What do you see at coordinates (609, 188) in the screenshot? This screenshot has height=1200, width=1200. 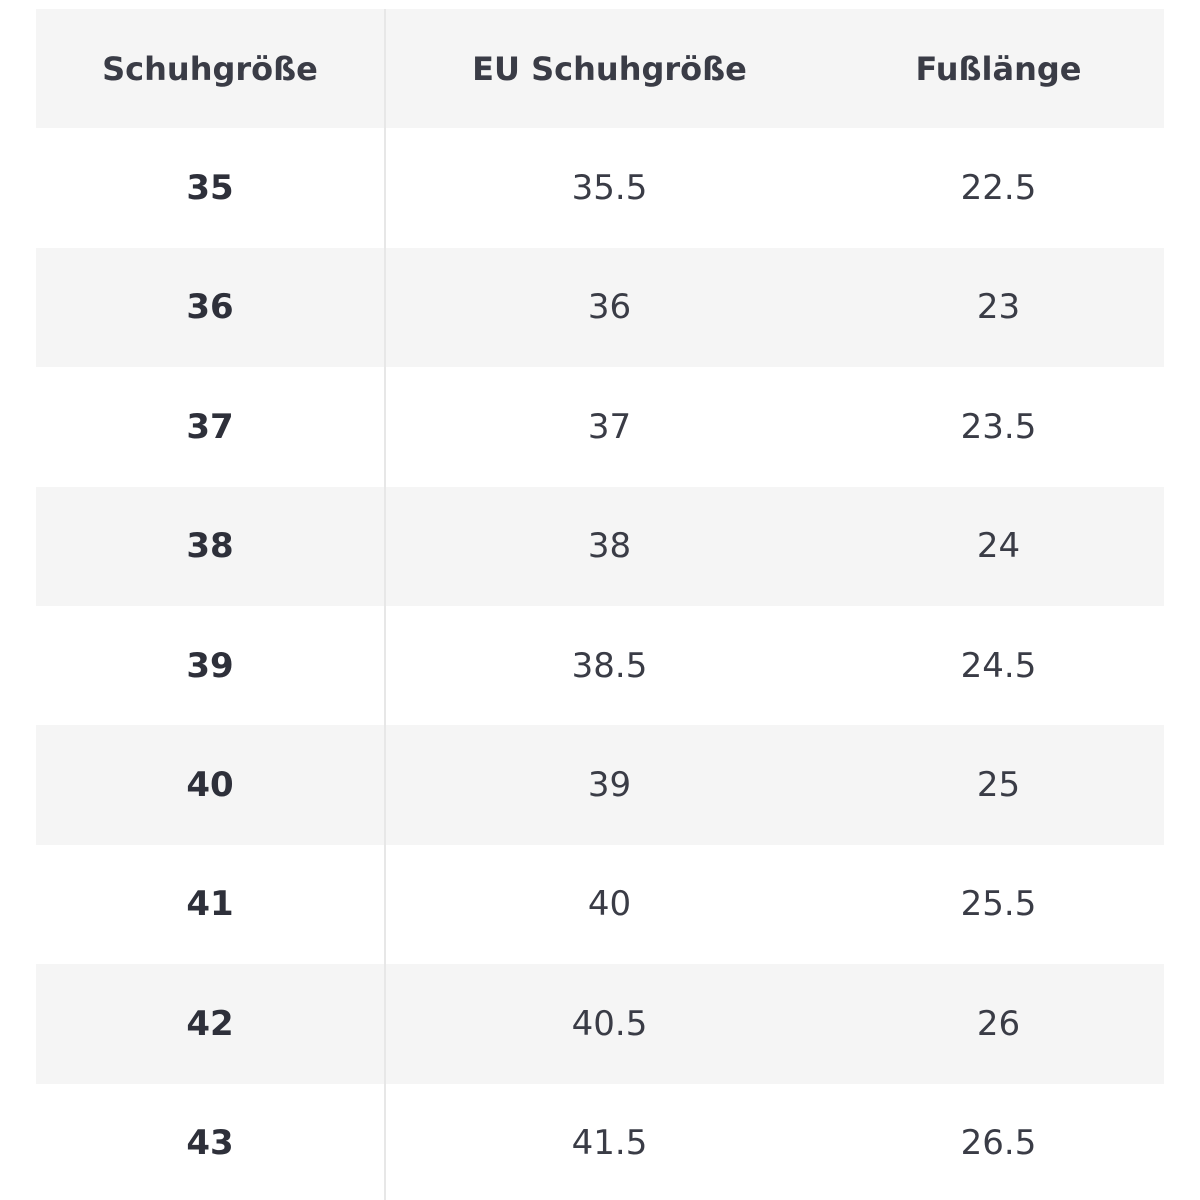 I see `eu-shoe-size-cell: 35.5` at bounding box center [609, 188].